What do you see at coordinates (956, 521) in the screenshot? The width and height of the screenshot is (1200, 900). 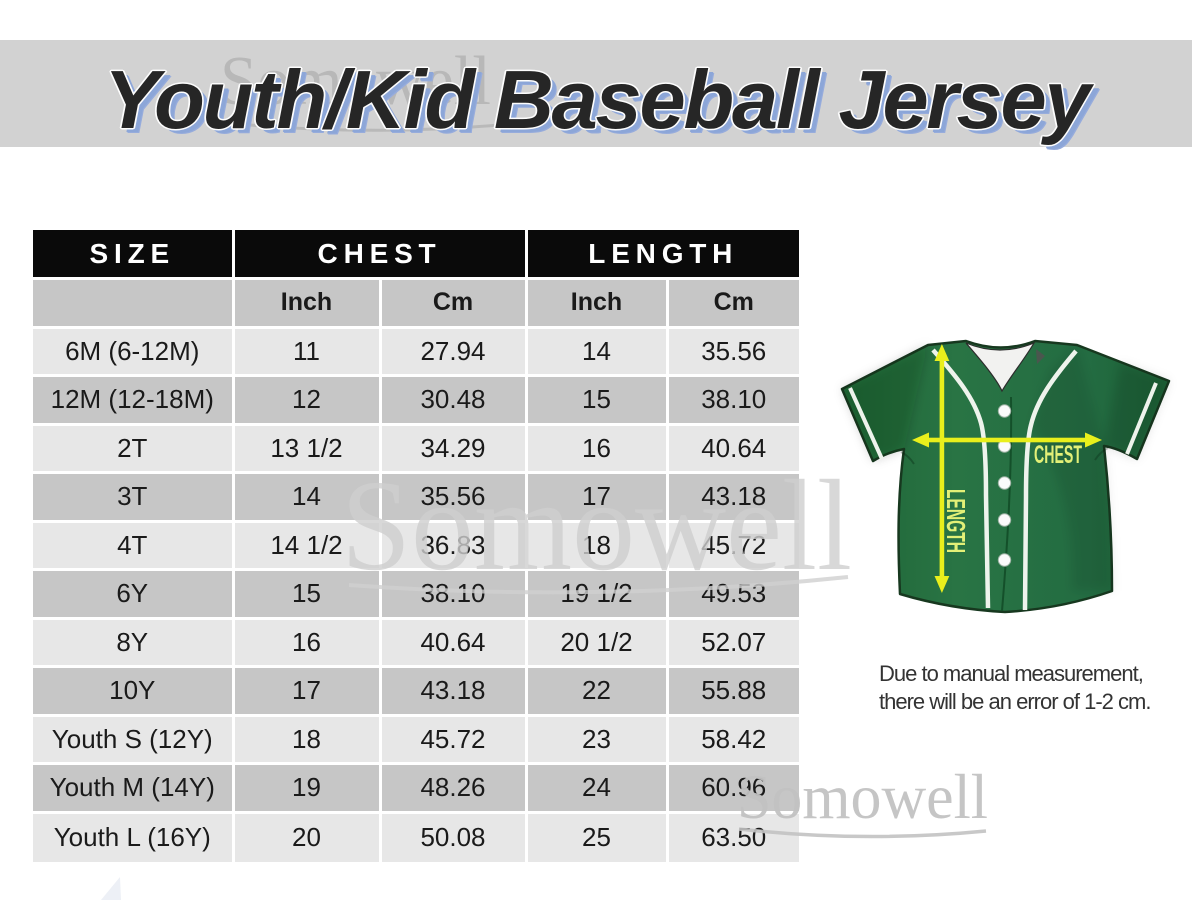 I see `svg-text: LENGTH` at bounding box center [956, 521].